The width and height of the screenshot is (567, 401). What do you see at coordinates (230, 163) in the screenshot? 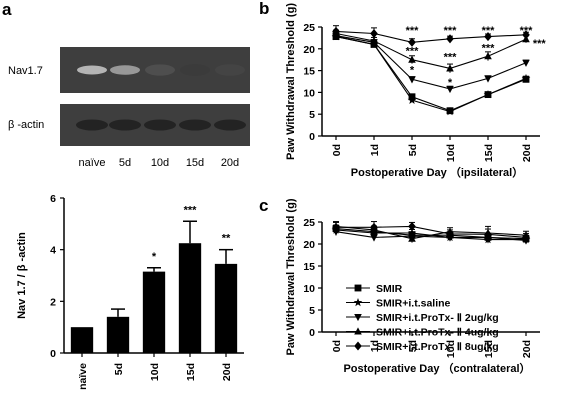
I see `blot-lane-label: 20d` at bounding box center [230, 163].